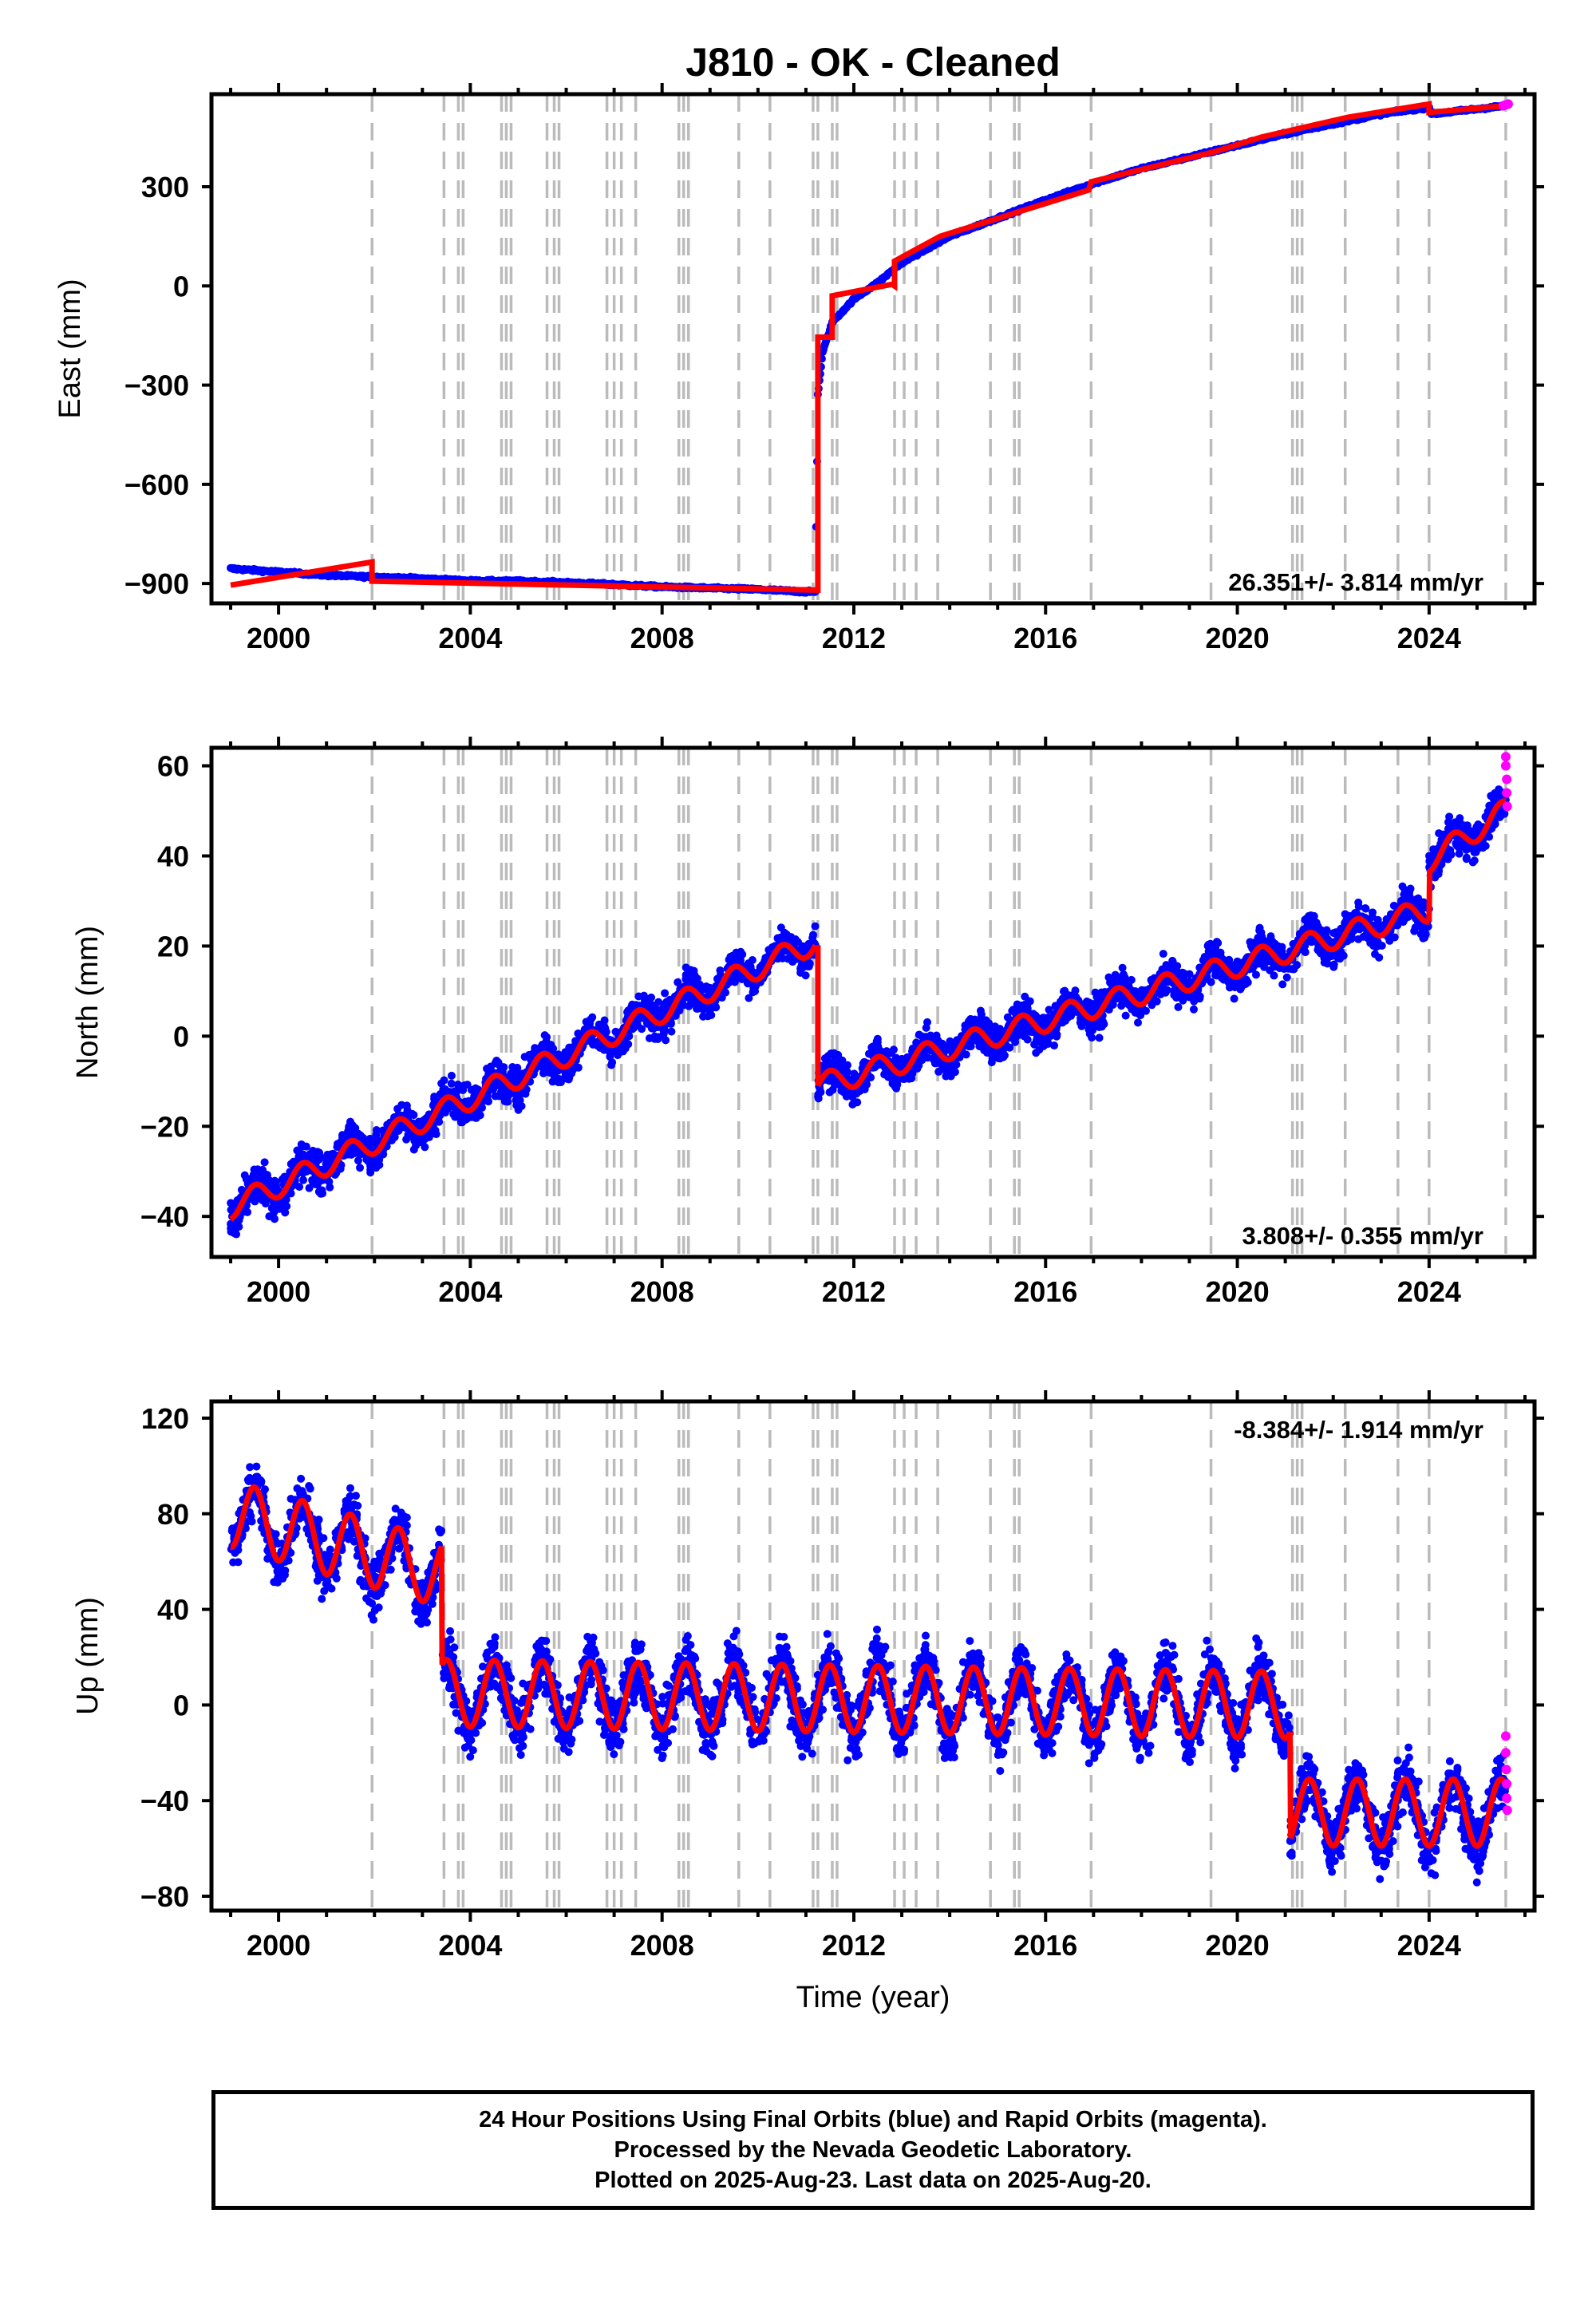 Image resolution: width=1596 pixels, height=2316 pixels. I want to click on chart-title: J810 - OK - Cleaned, so click(873, 62).